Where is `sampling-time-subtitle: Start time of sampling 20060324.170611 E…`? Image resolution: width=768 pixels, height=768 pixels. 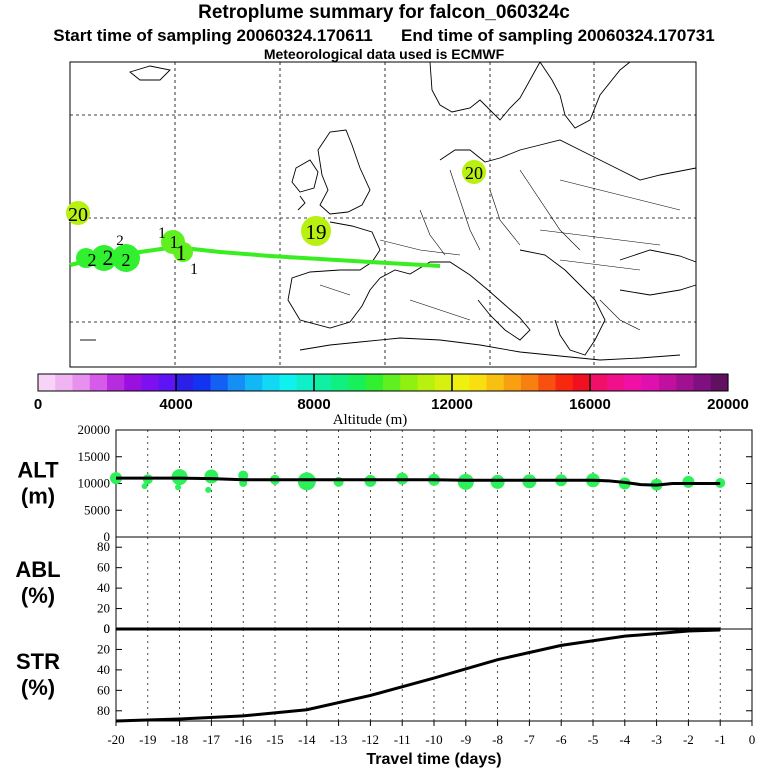
sampling-time-subtitle: Start time of sampling 20060324.170611 E… is located at coordinates (384, 35).